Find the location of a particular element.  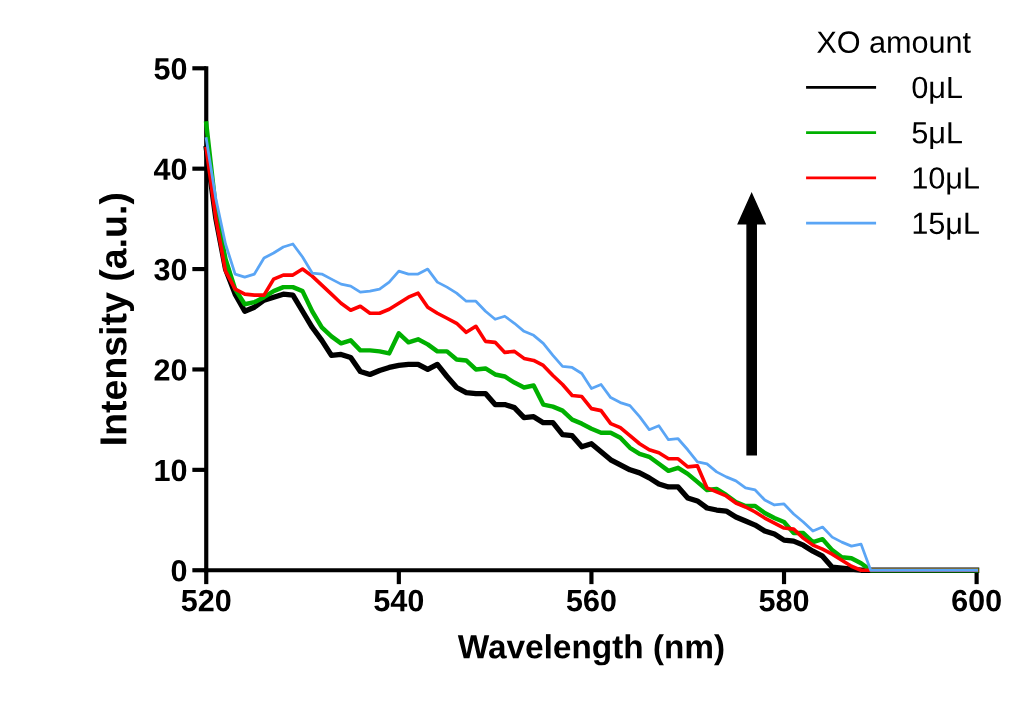

x-tick-label: 540 is located at coordinates (399, 600).